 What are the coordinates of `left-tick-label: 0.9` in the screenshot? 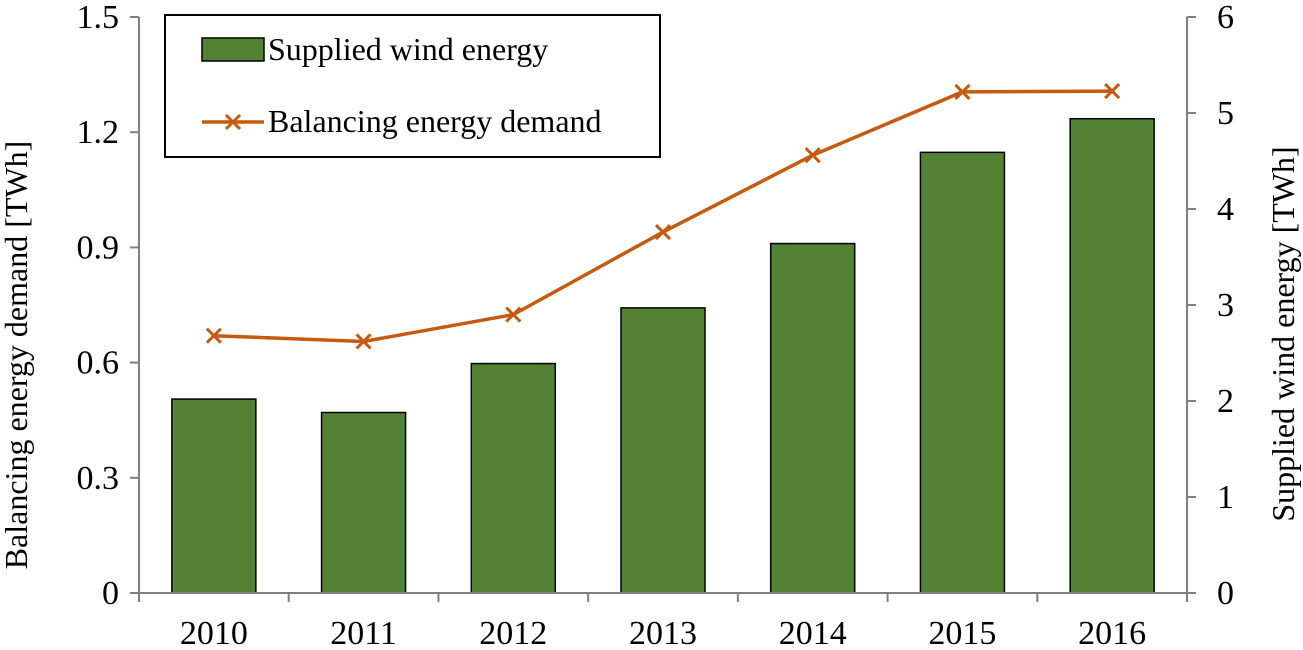 It's located at (98, 247).